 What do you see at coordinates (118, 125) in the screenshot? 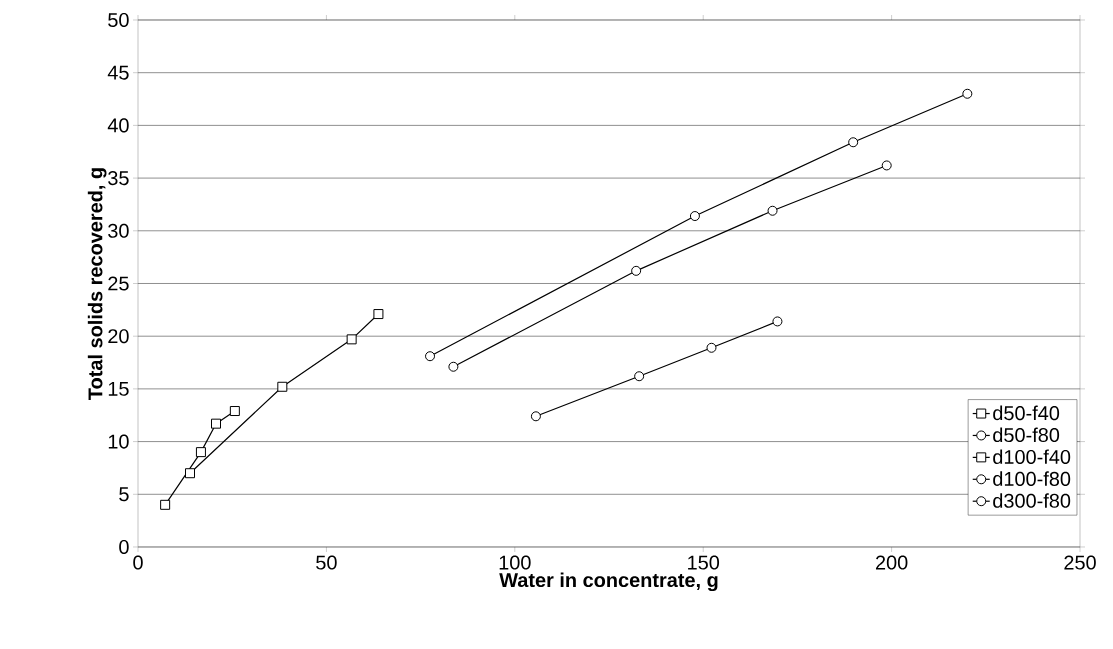
I see `y-tick-label: 40` at bounding box center [118, 125].